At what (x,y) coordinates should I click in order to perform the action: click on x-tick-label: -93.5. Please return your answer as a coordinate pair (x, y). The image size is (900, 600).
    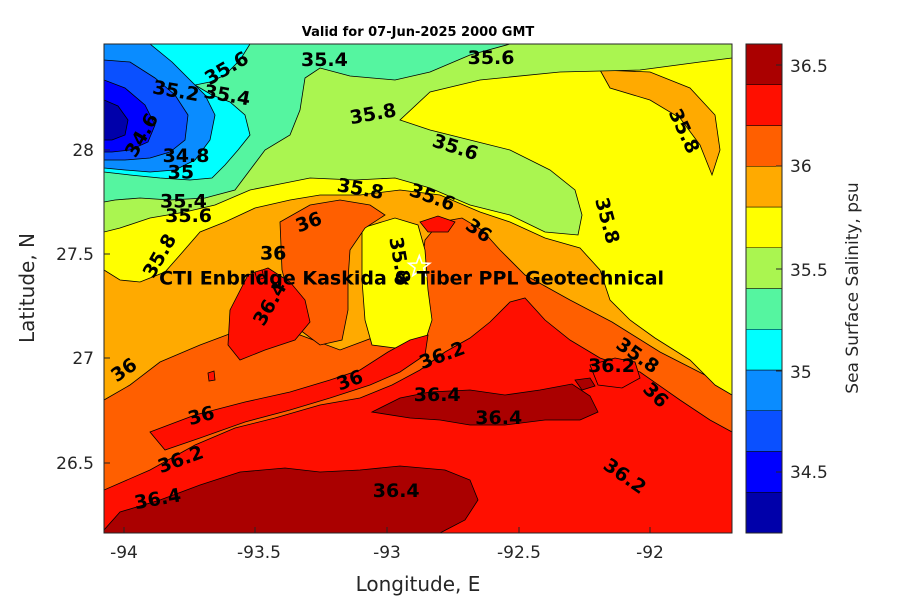
    Looking at the image, I should click on (259, 553).